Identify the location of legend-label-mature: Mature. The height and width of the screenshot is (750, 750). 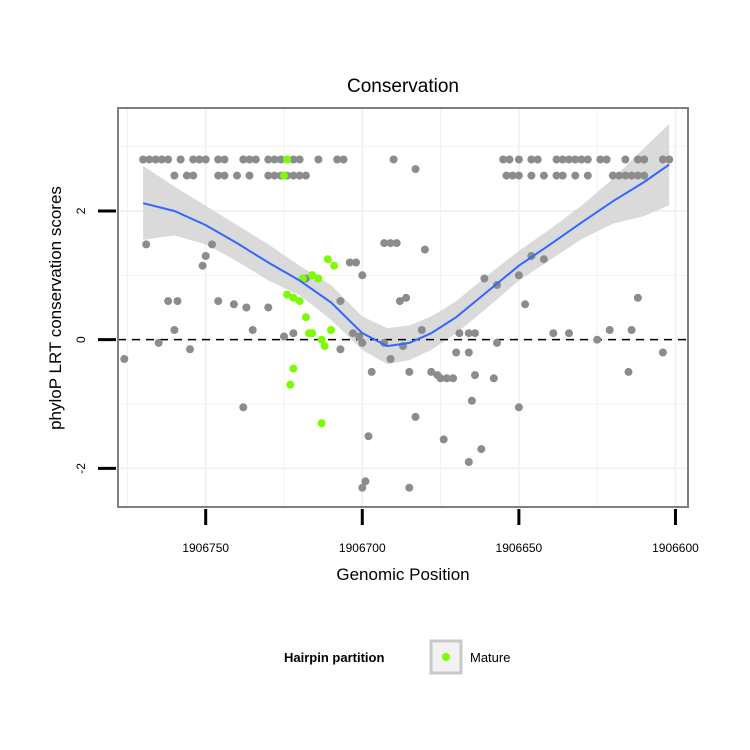
(490, 657).